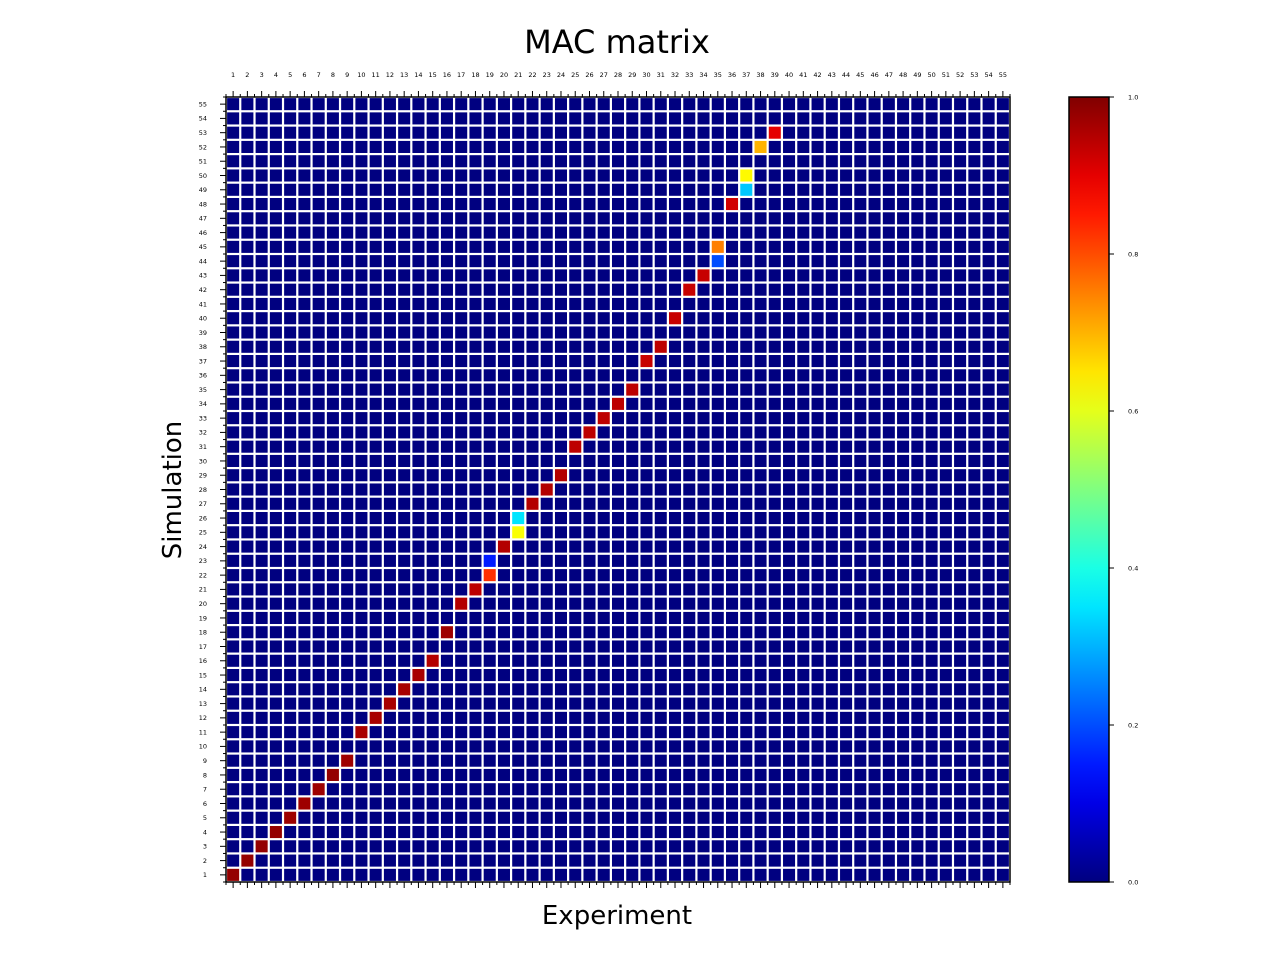 The image size is (1280, 960). What do you see at coordinates (617, 916) in the screenshot?
I see `x-axis-label: Experiment` at bounding box center [617, 916].